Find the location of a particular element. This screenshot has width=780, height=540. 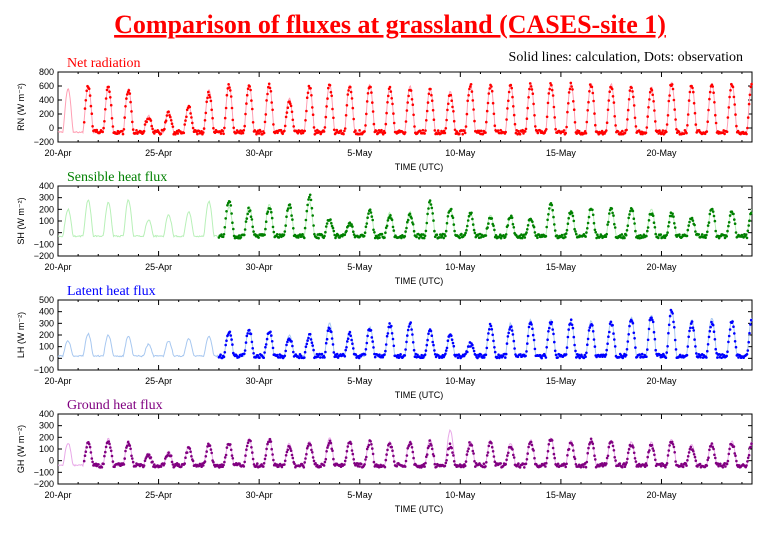

observation-series is located at coordinates (485, 216).